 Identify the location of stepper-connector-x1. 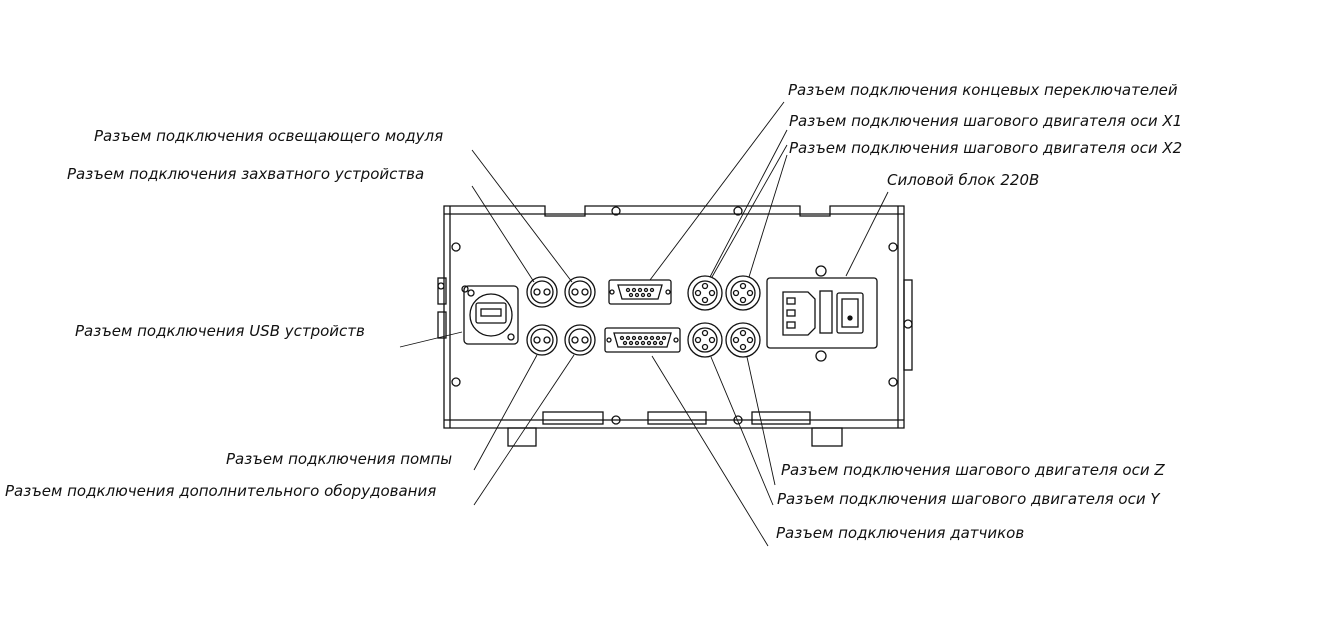
(705, 293).